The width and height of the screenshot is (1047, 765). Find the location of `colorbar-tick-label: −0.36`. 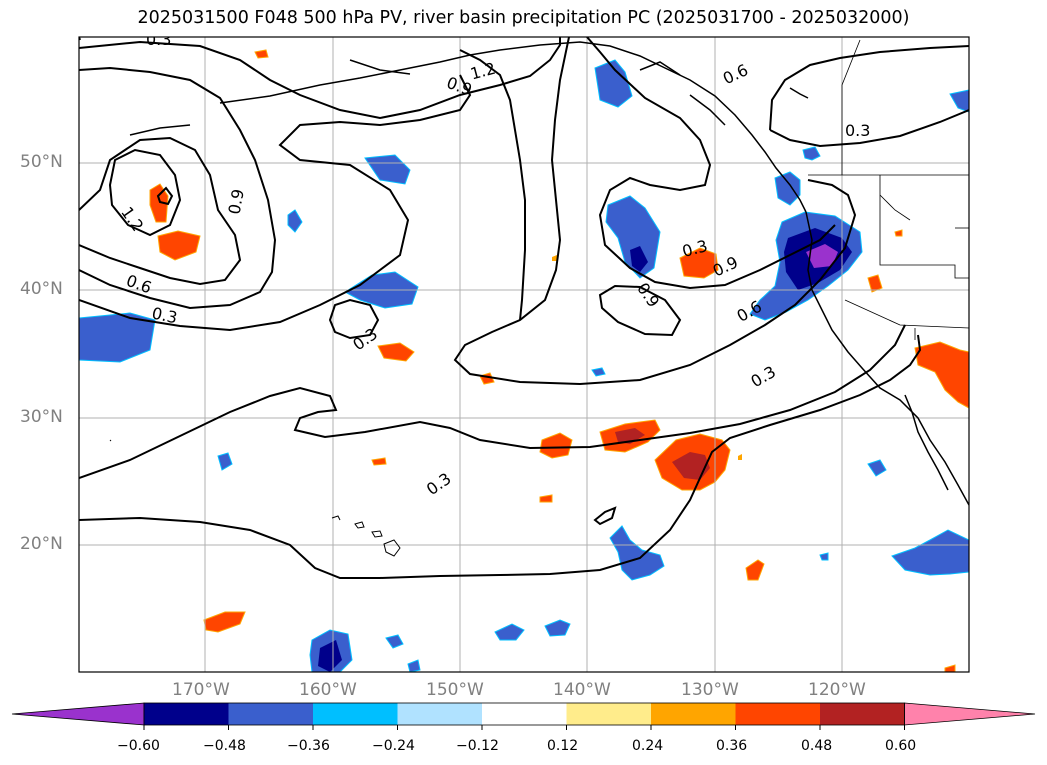

colorbar-tick-label: −0.36 is located at coordinates (308, 746).